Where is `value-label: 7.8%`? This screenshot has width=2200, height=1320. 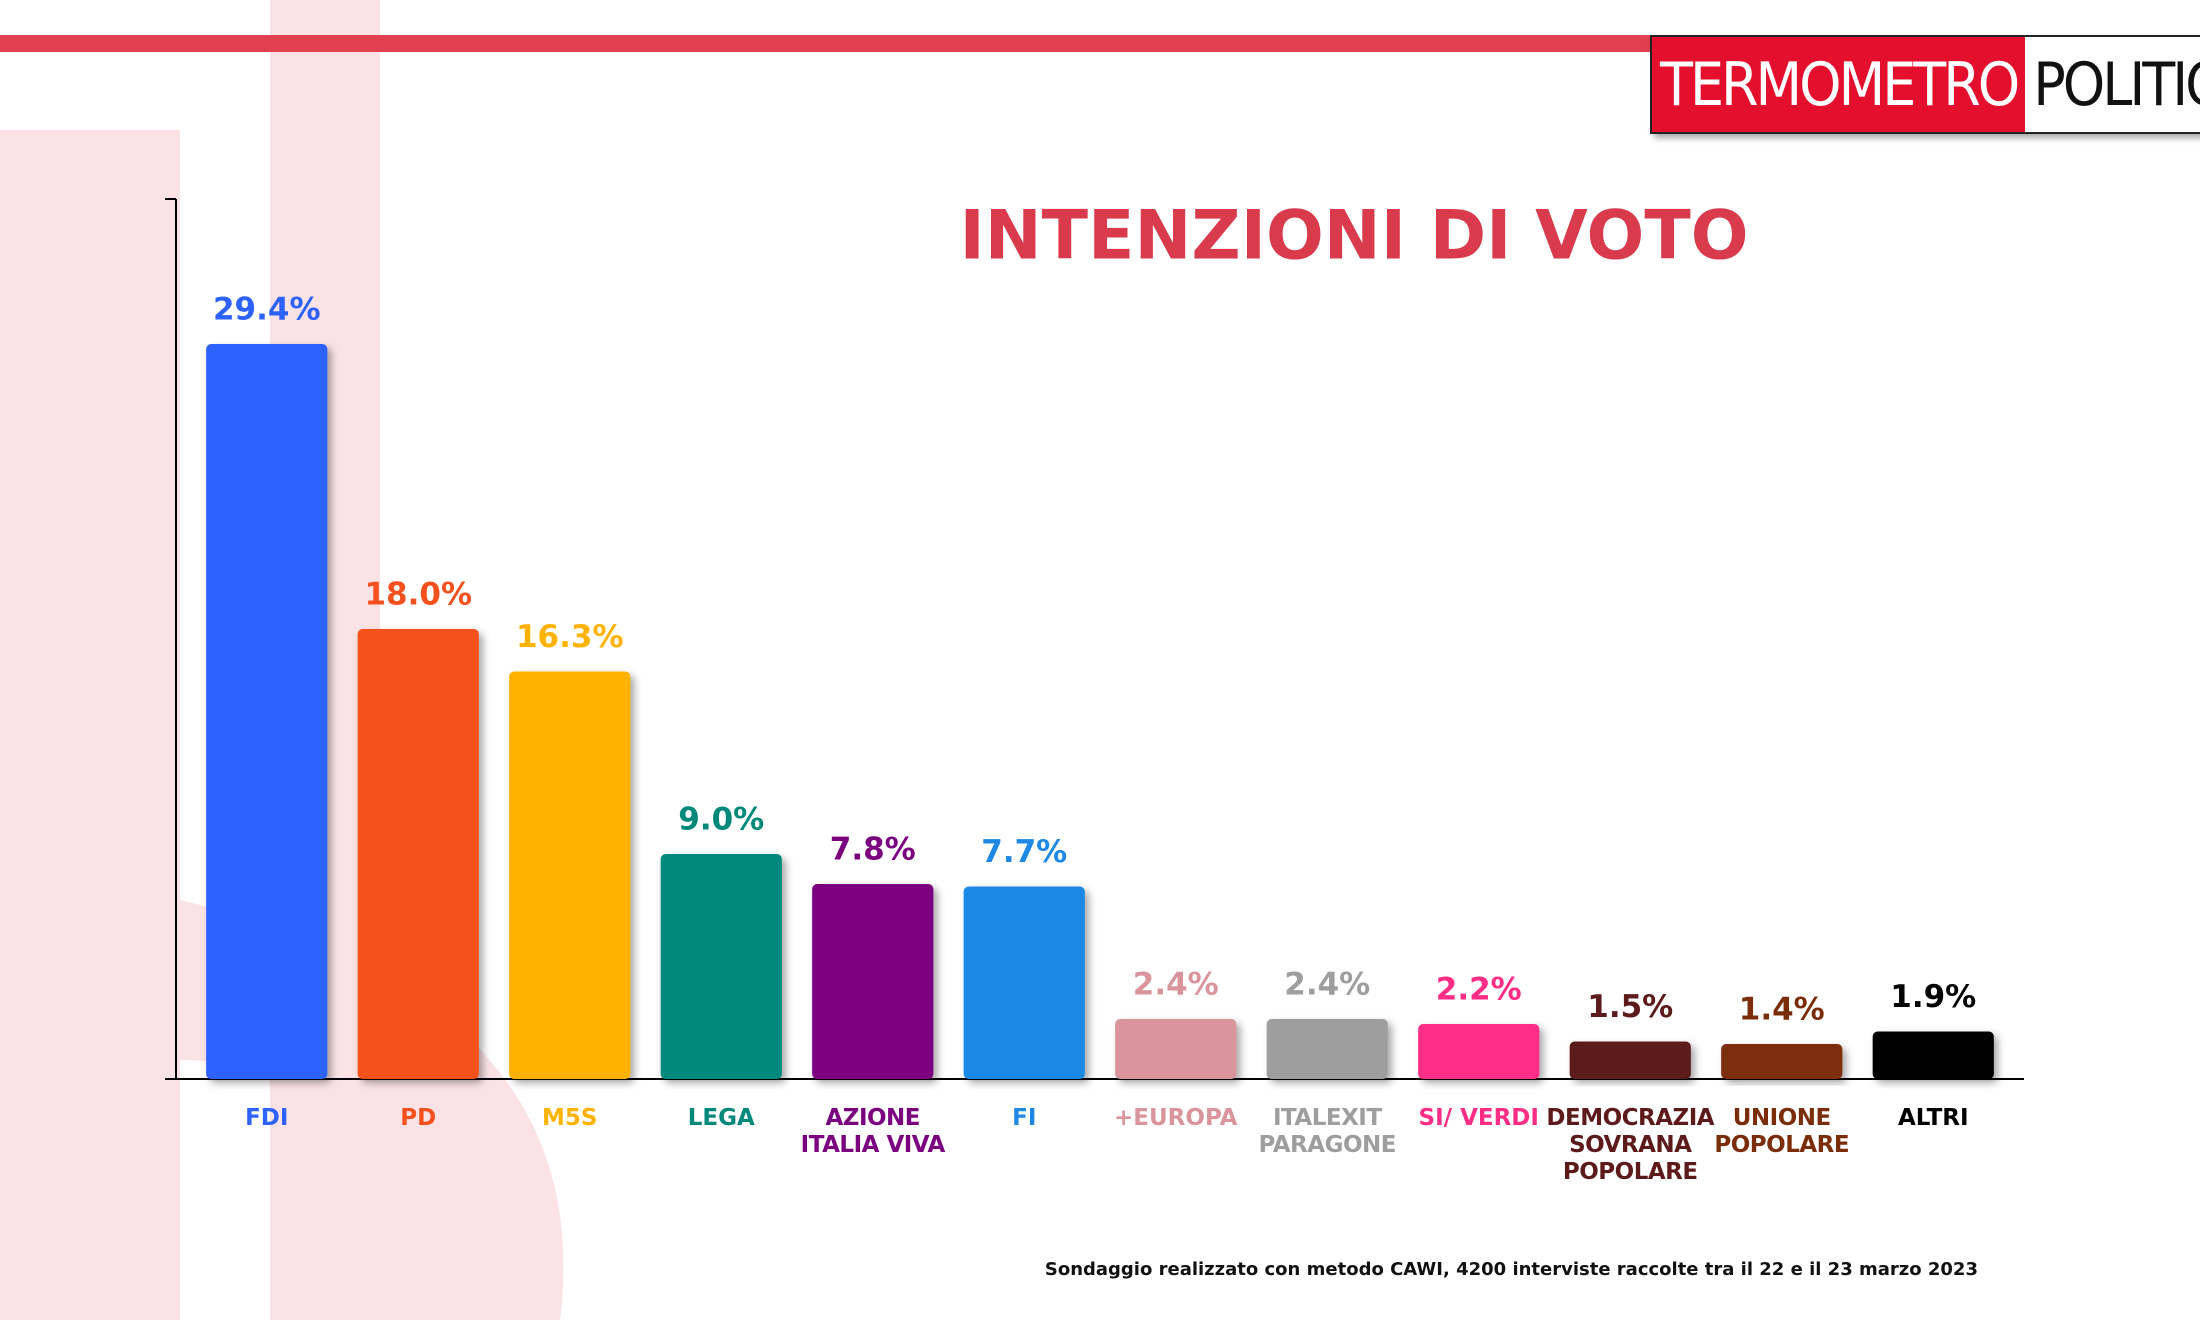 value-label: 7.8% is located at coordinates (873, 850).